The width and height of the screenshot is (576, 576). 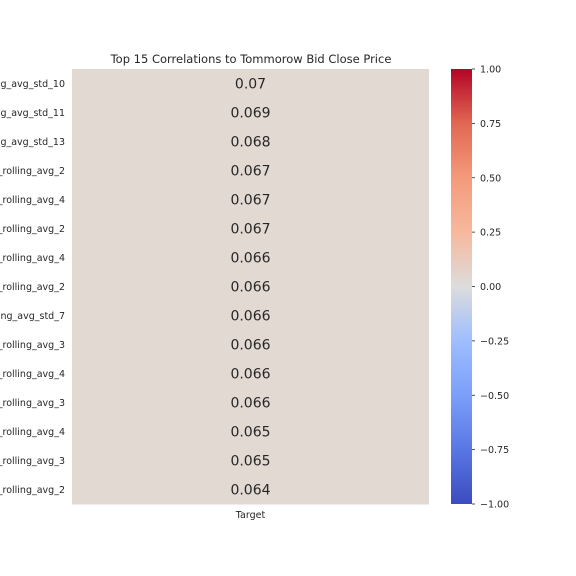 What do you see at coordinates (32, 84) in the screenshot?
I see `y-tick-label: g_avg_std_10` at bounding box center [32, 84].